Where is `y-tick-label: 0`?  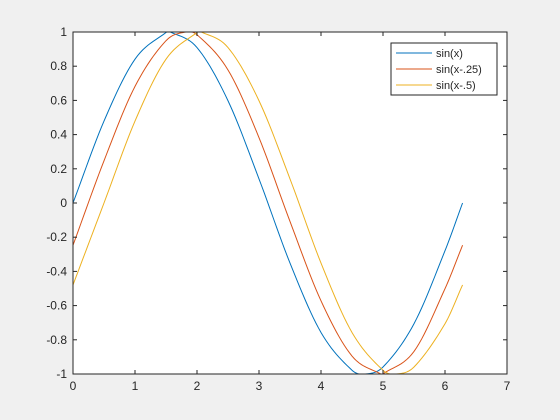 y-tick-label: 0 is located at coordinates (63, 203).